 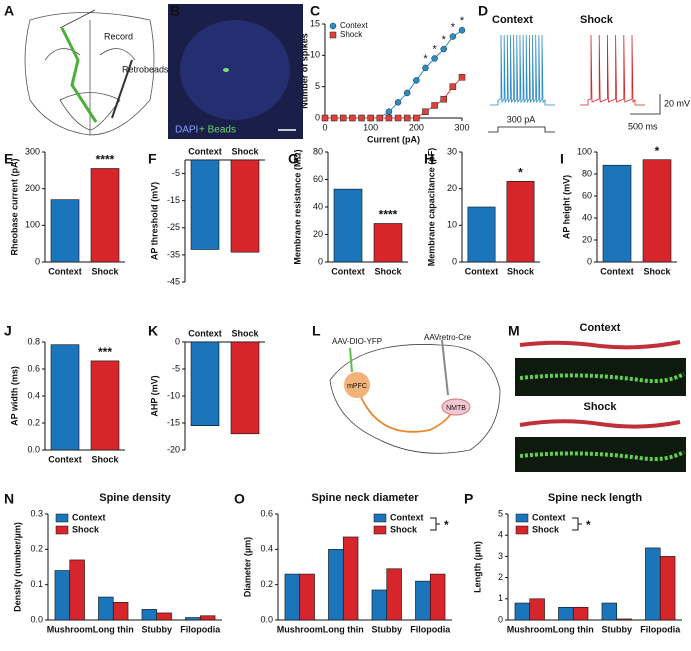 What do you see at coordinates (366, 498) in the screenshot?
I see `chart-title: Spine neck diameter` at bounding box center [366, 498].